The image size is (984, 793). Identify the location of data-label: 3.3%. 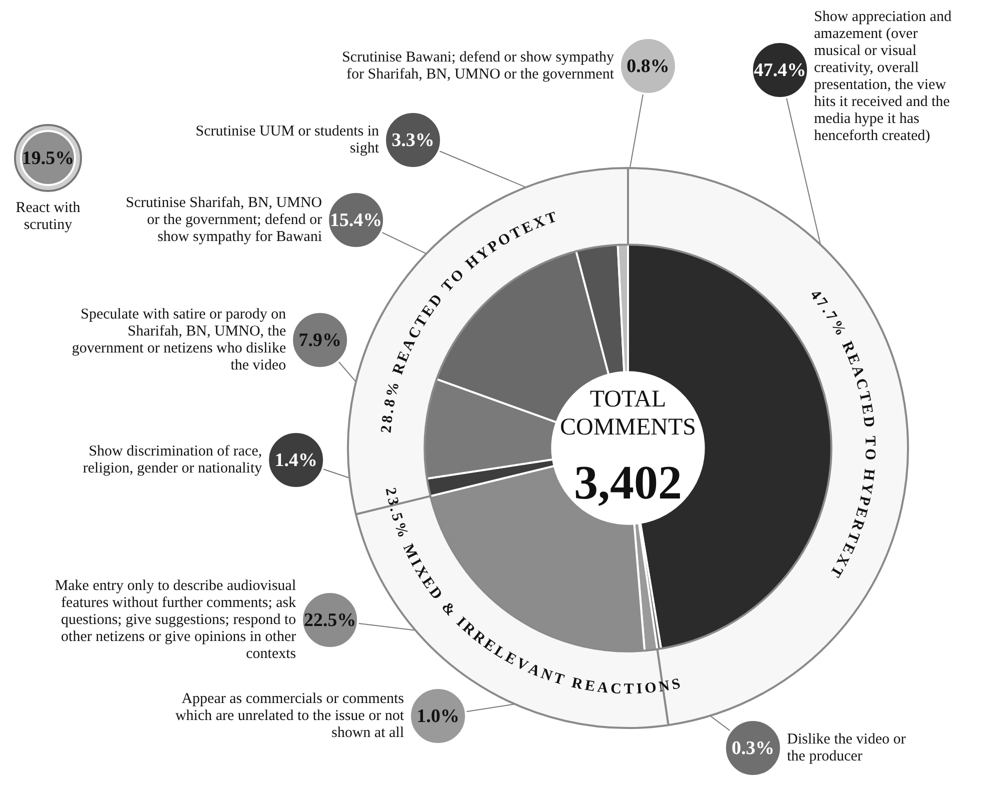
(413, 140).